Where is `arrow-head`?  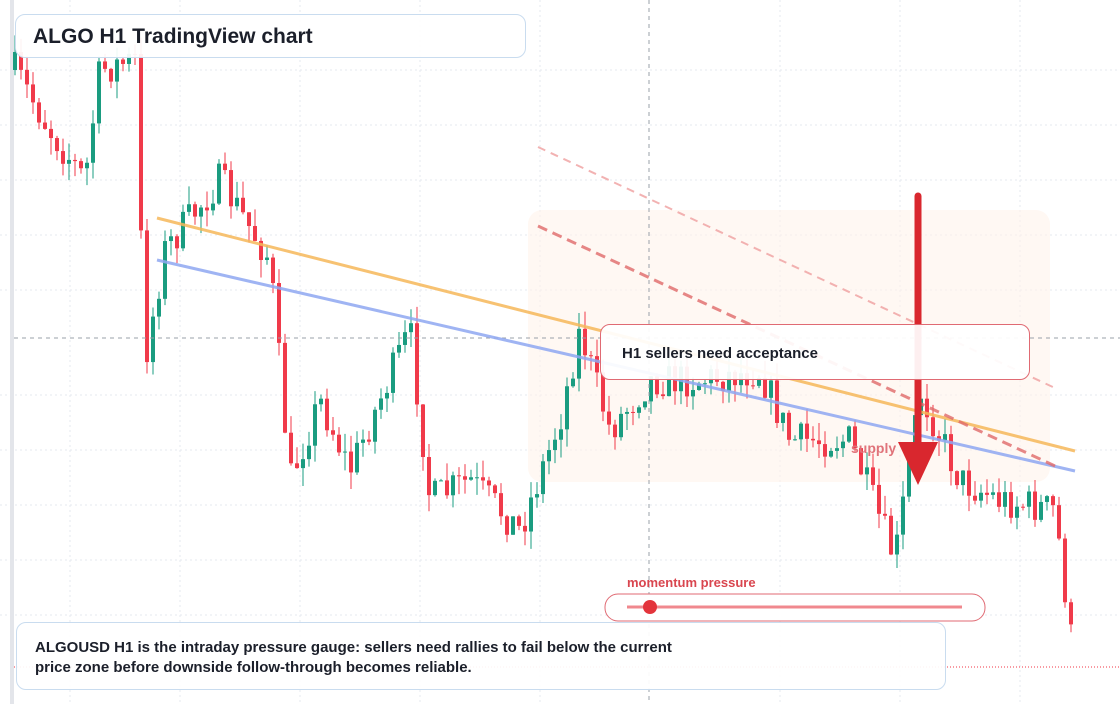
arrow-head is located at coordinates (918, 463).